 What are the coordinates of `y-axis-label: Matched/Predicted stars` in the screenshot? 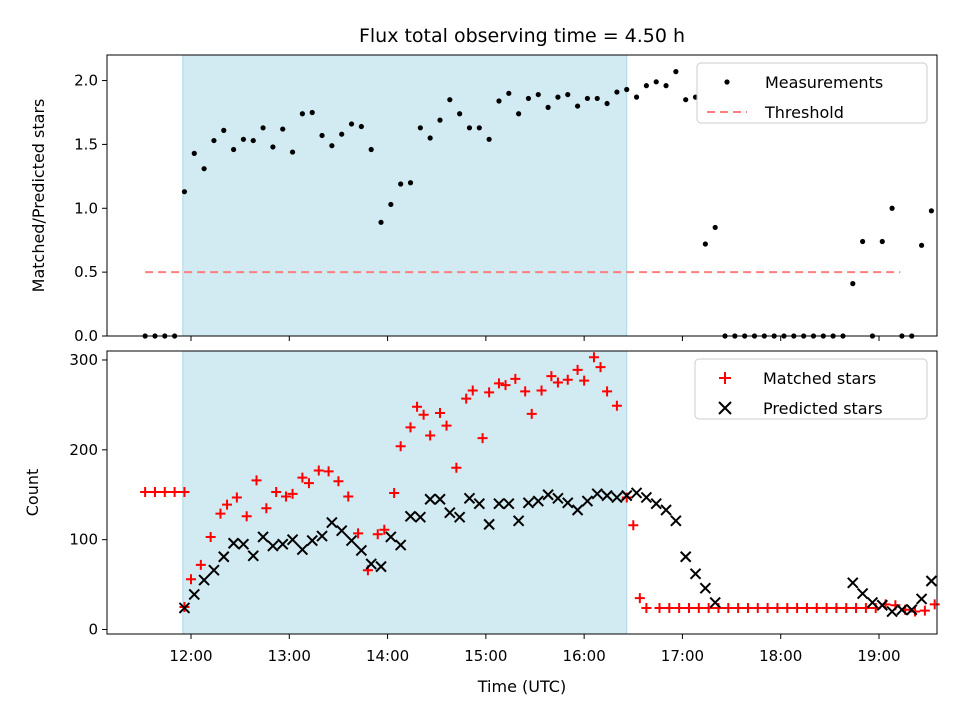 It's located at (38, 196).